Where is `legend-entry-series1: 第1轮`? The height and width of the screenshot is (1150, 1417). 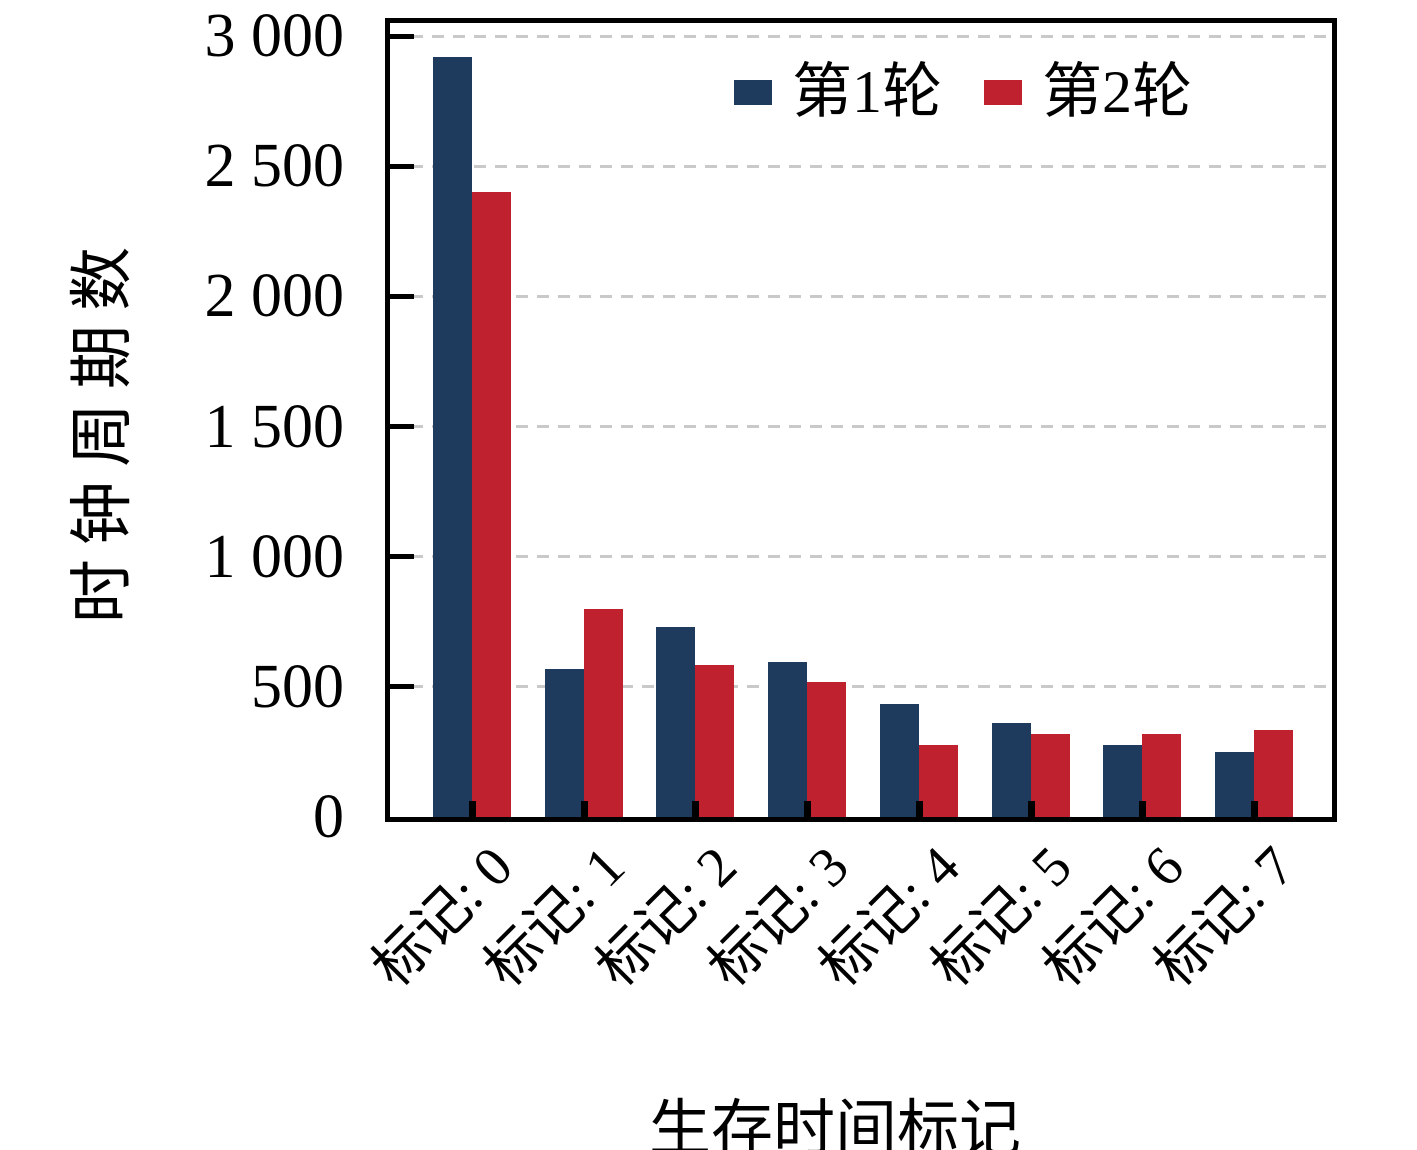 legend-entry-series1: 第1轮 is located at coordinates (838, 92).